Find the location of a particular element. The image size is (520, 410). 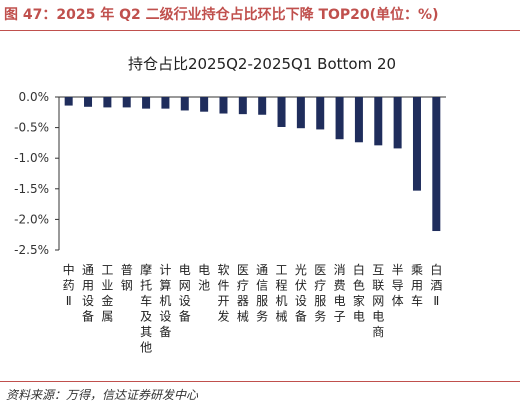

category-label: 电网设备 is located at coordinates (185, 293).